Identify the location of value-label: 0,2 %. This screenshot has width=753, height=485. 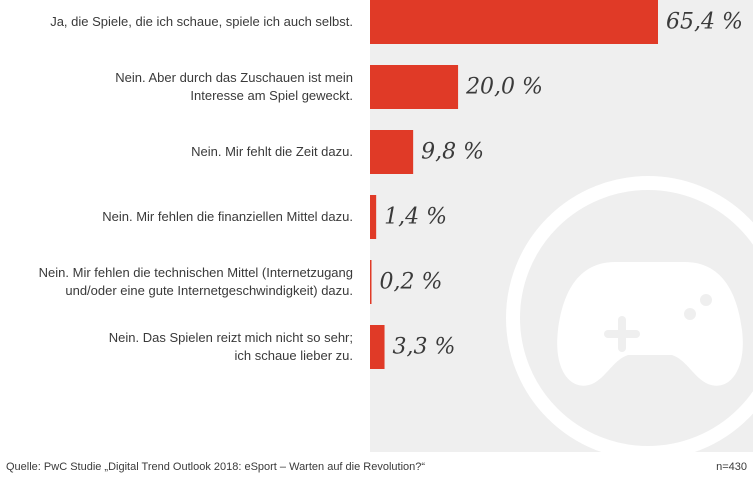
(411, 282).